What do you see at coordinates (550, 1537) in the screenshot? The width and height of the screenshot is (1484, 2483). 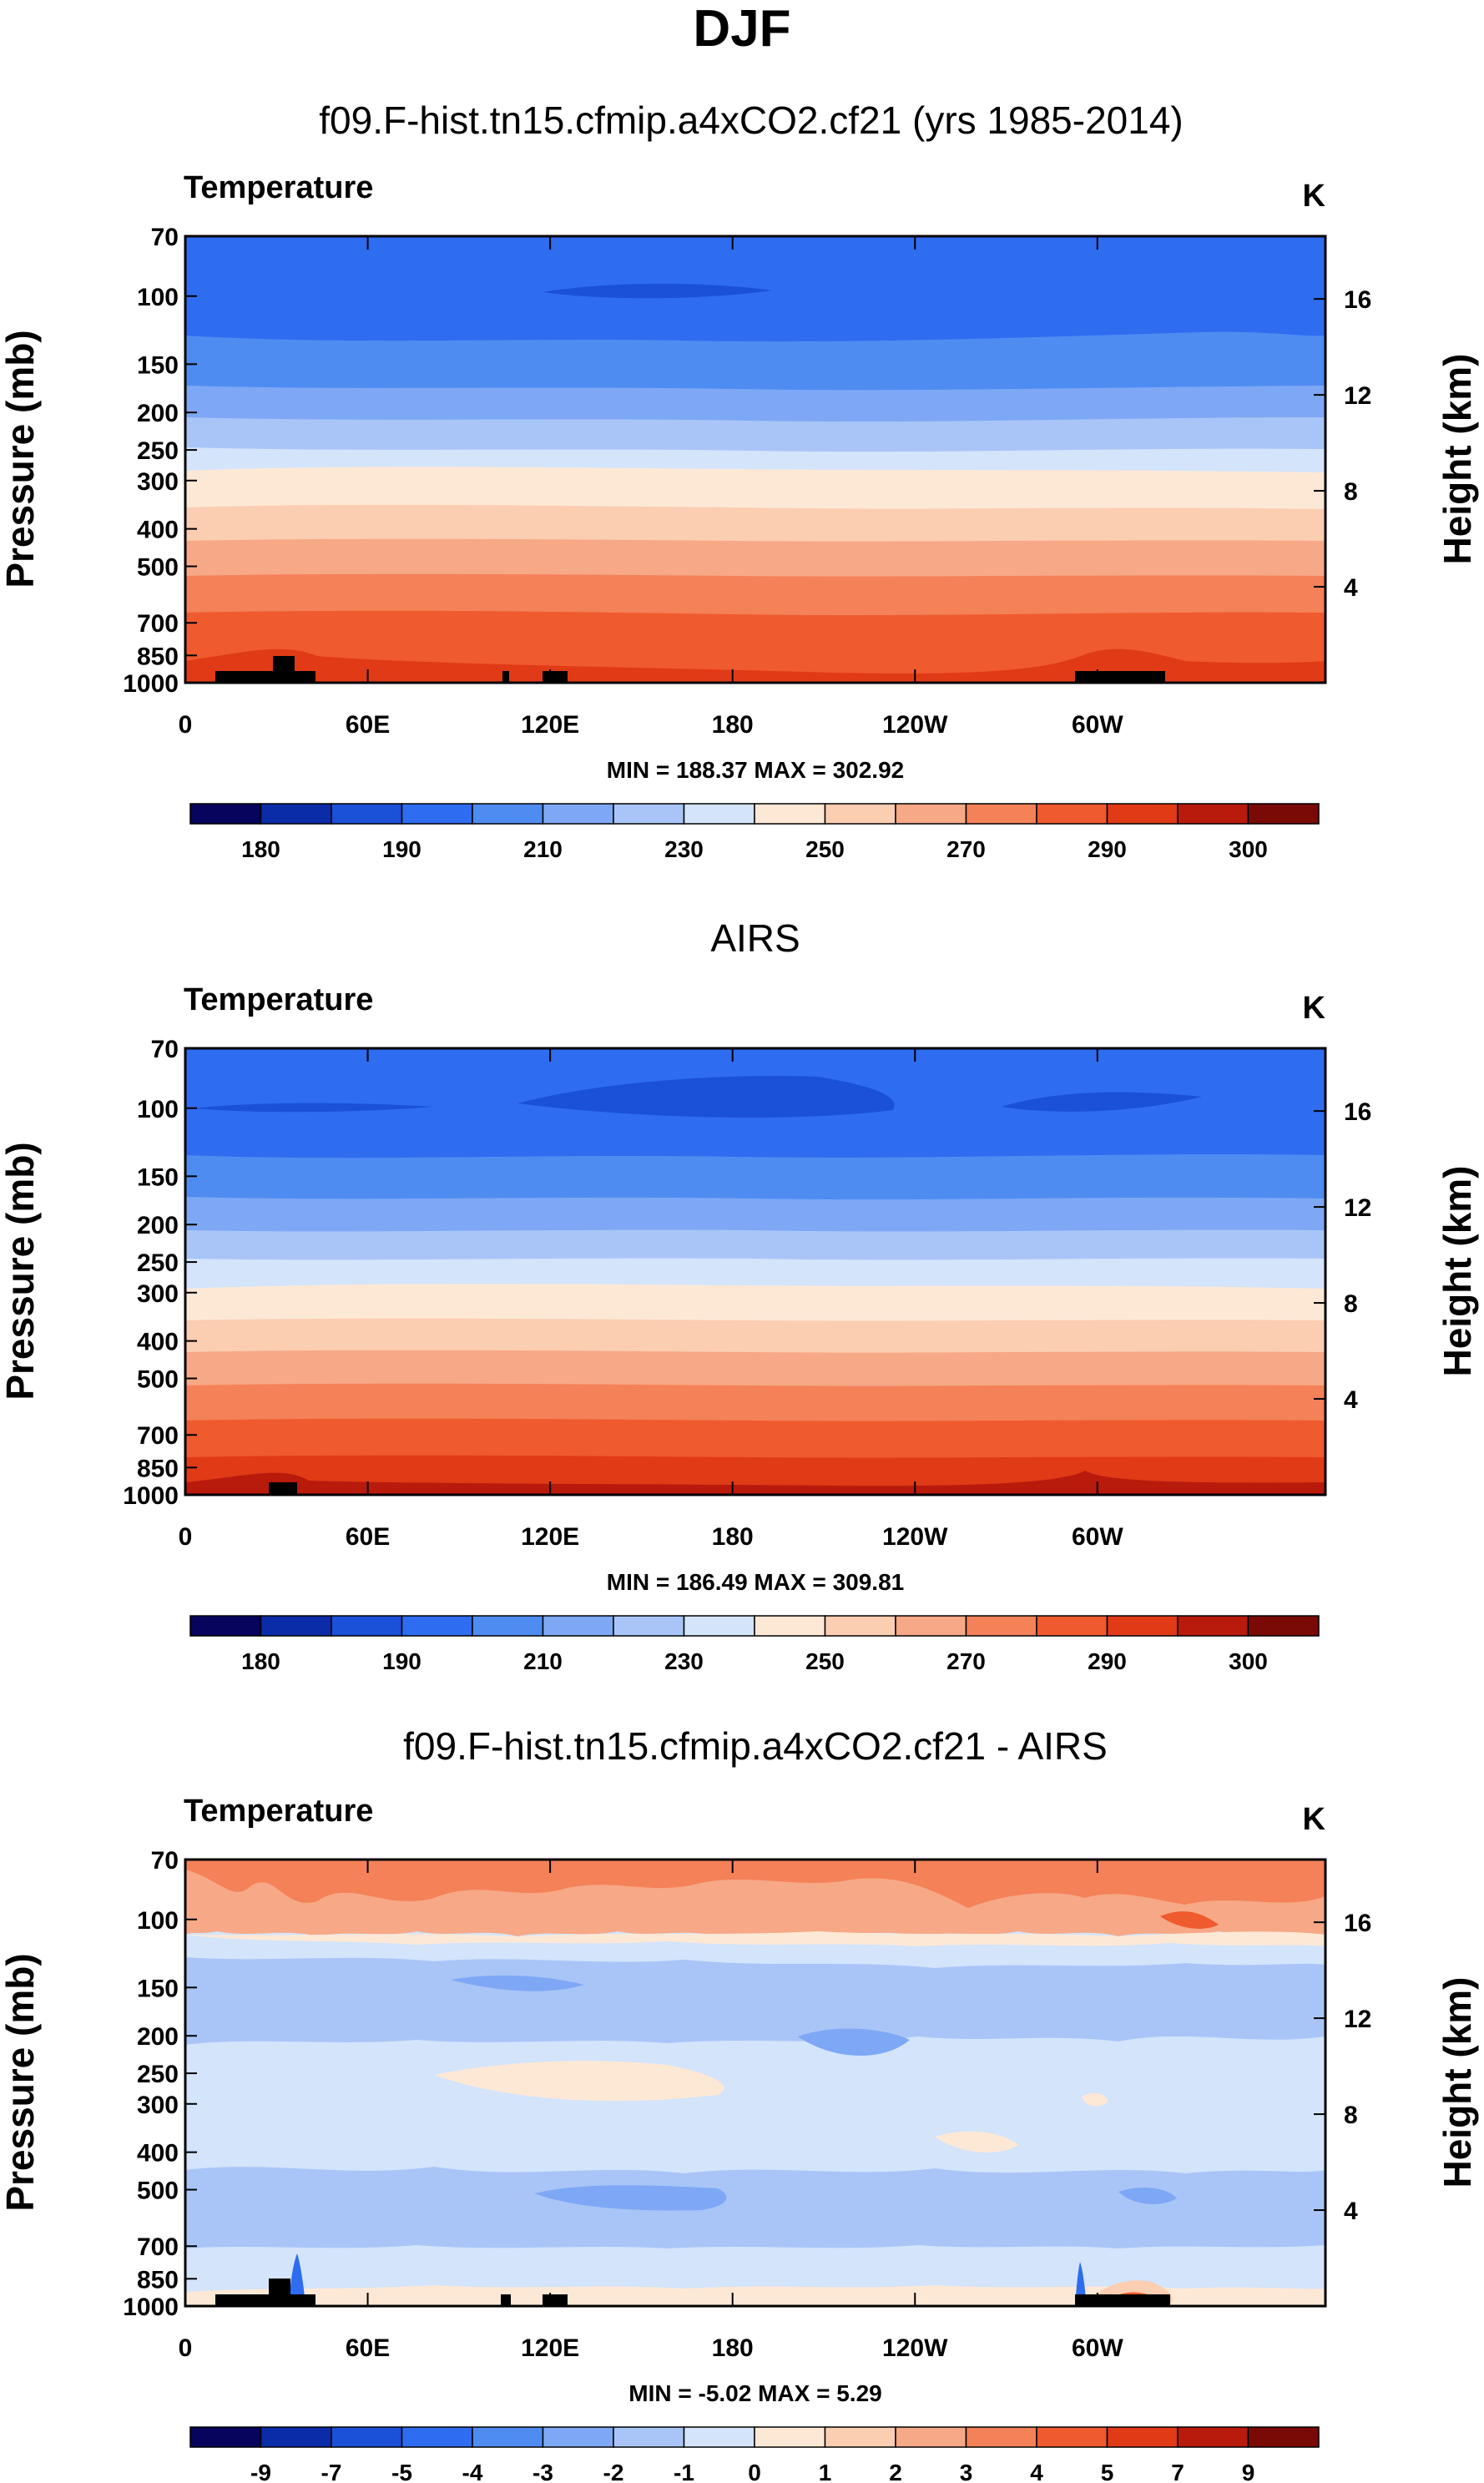 I see `longitude-tick-label: 120E` at bounding box center [550, 1537].